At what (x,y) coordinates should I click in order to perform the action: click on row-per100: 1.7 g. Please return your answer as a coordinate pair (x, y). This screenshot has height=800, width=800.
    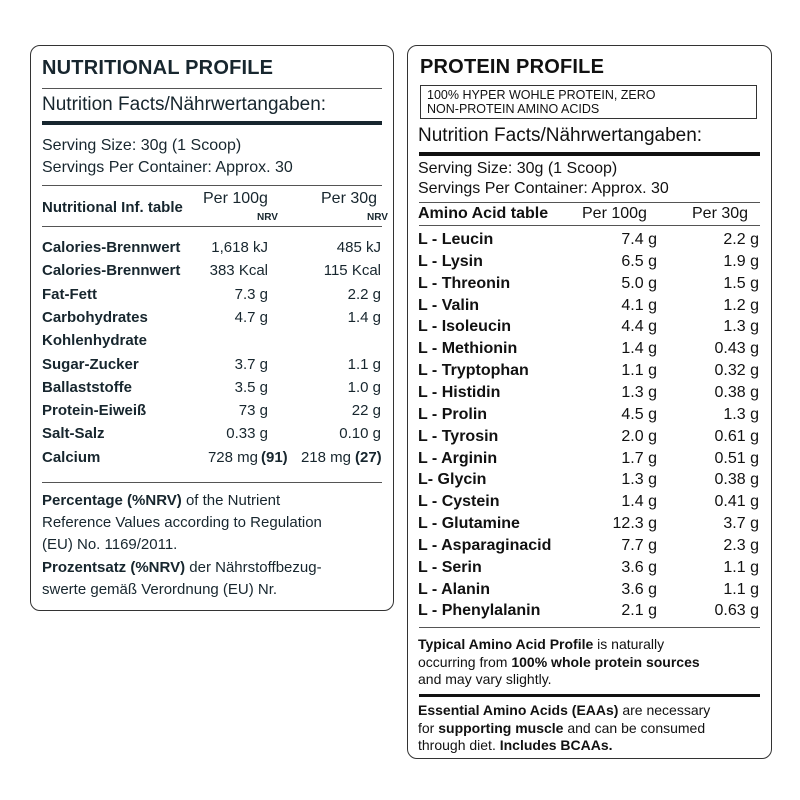
    Looking at the image, I should click on (639, 458).